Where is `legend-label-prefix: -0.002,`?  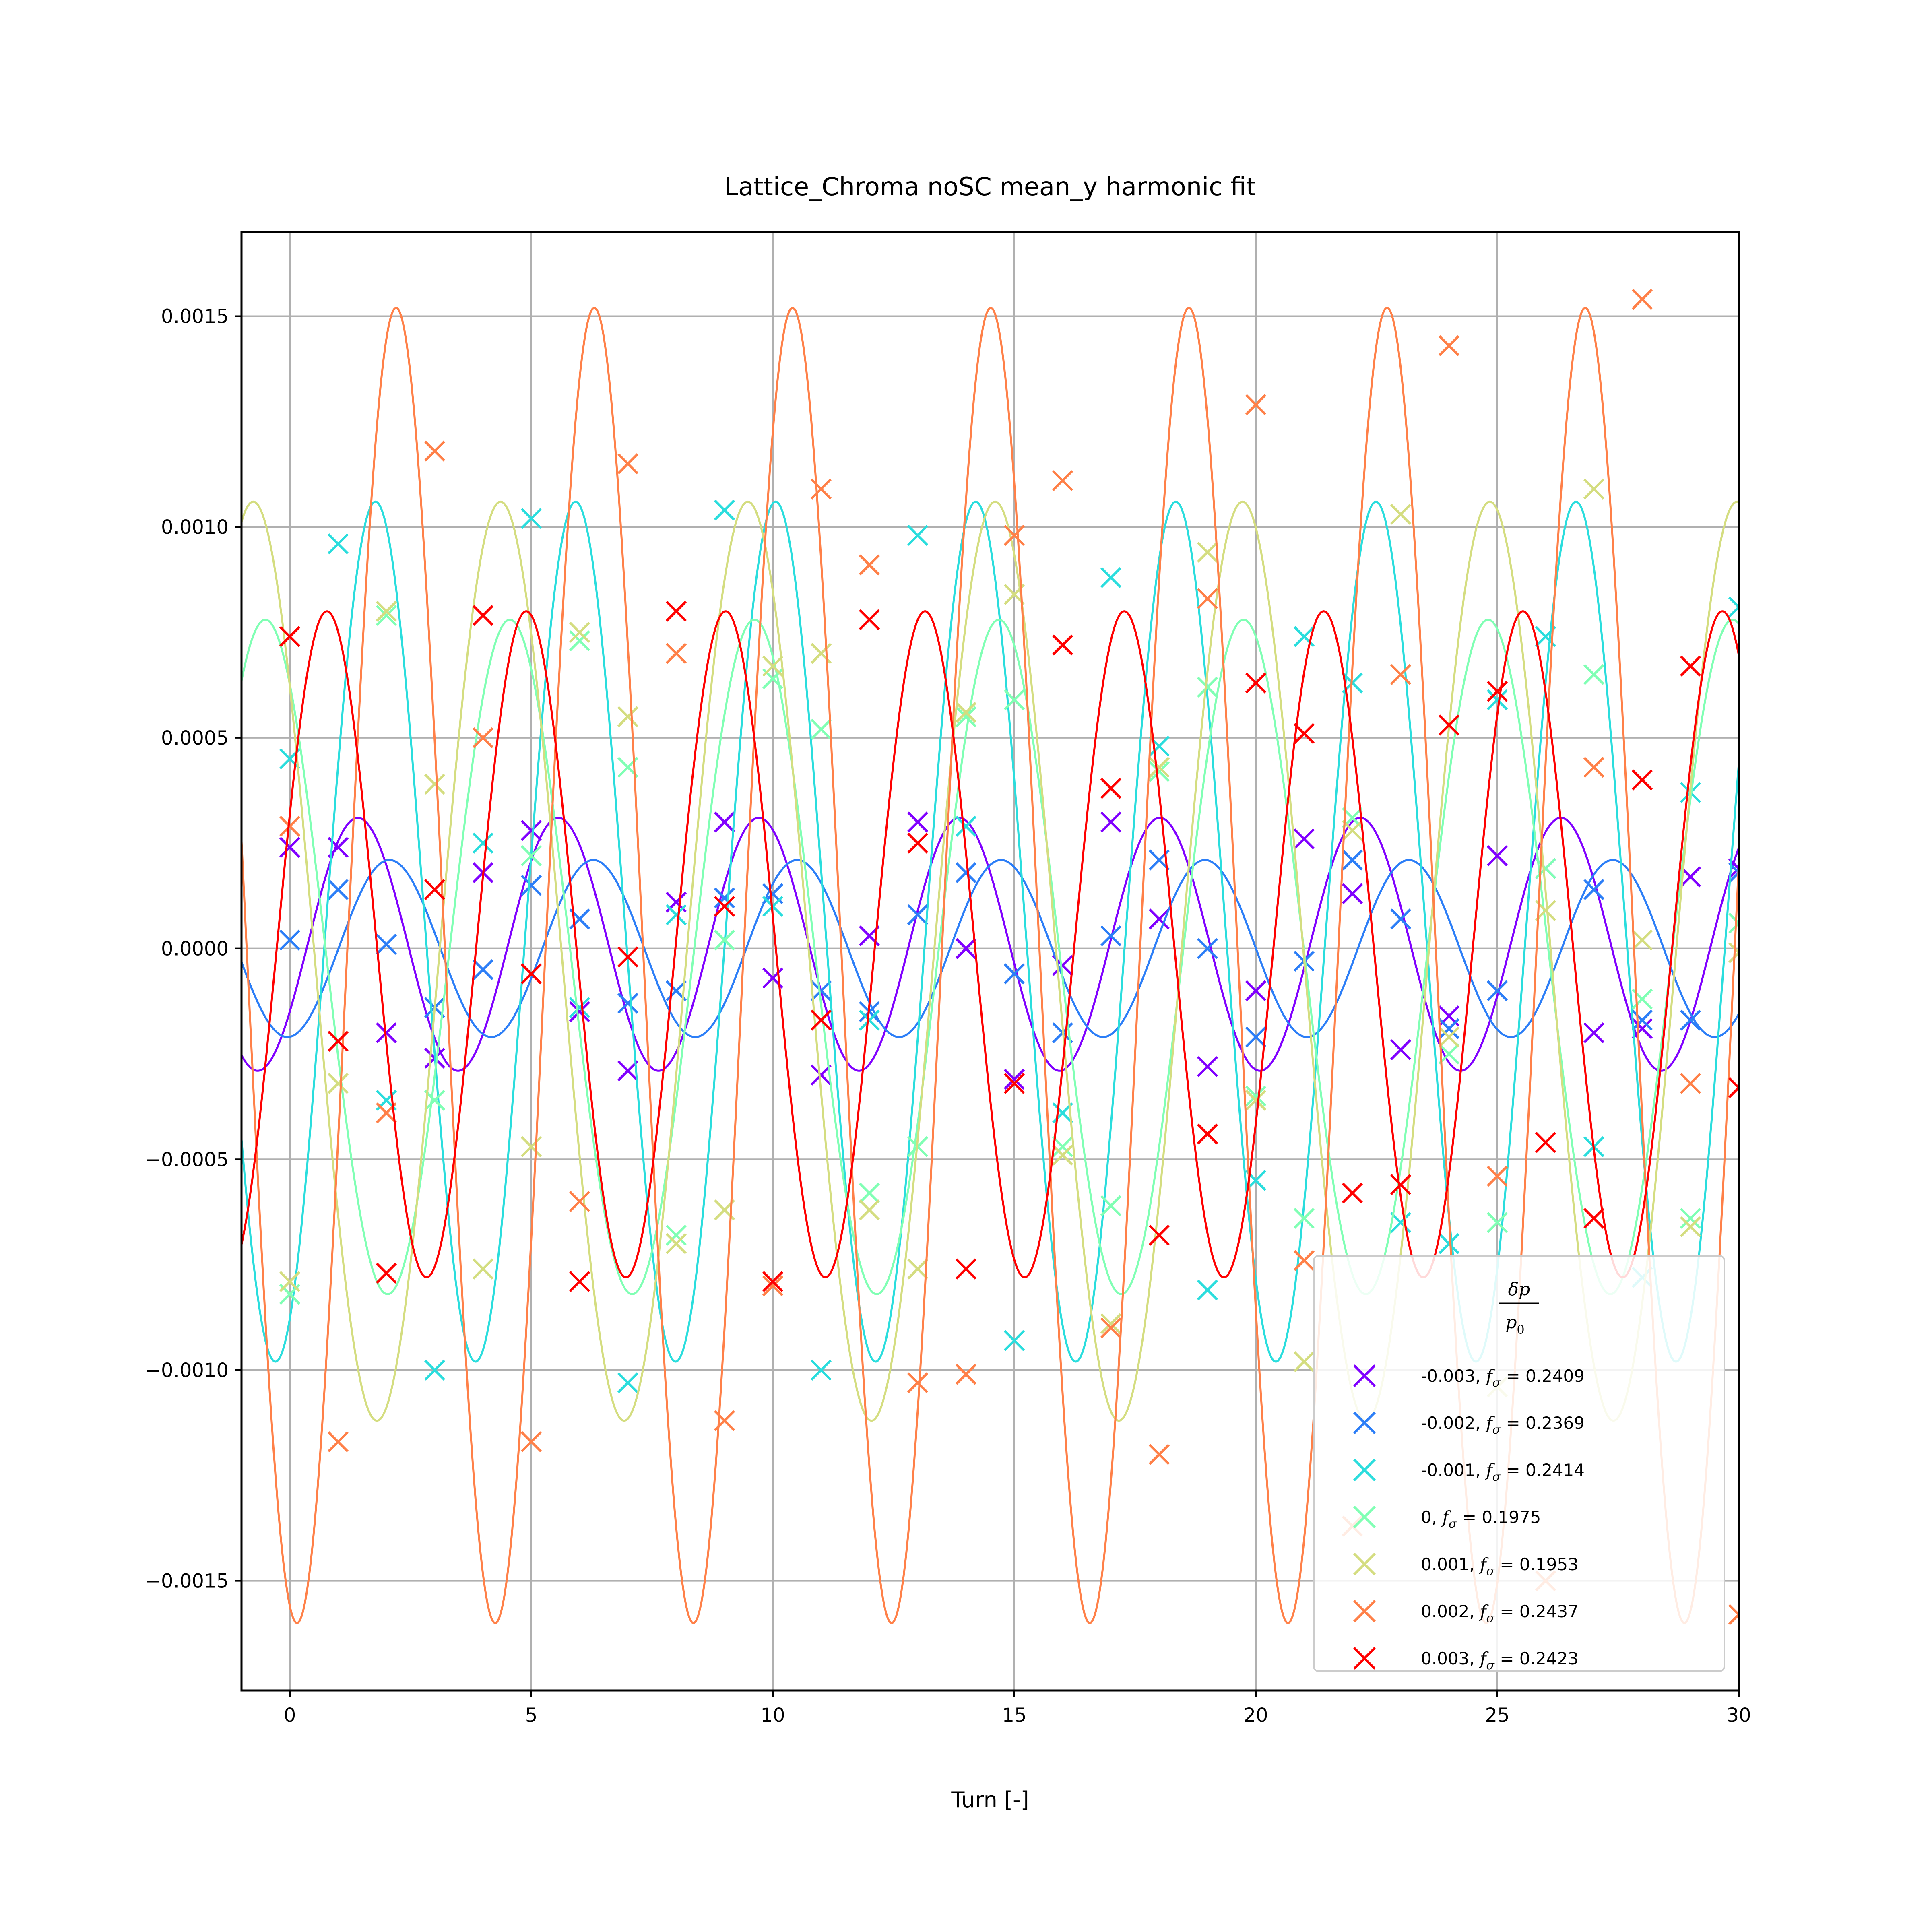 legend-label-prefix: -0.002, is located at coordinates (1453, 1423).